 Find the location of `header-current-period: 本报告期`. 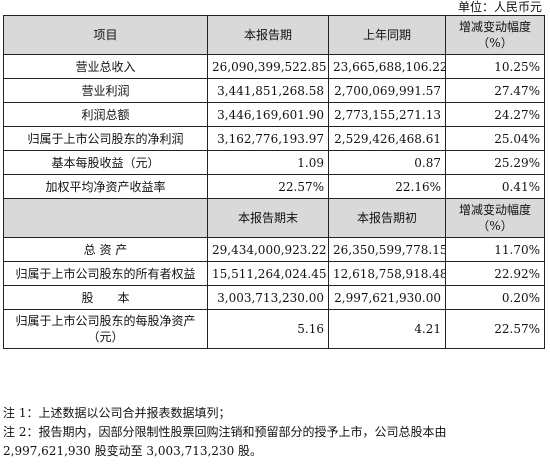

header-current-period: 本报告期 is located at coordinates (268, 35).